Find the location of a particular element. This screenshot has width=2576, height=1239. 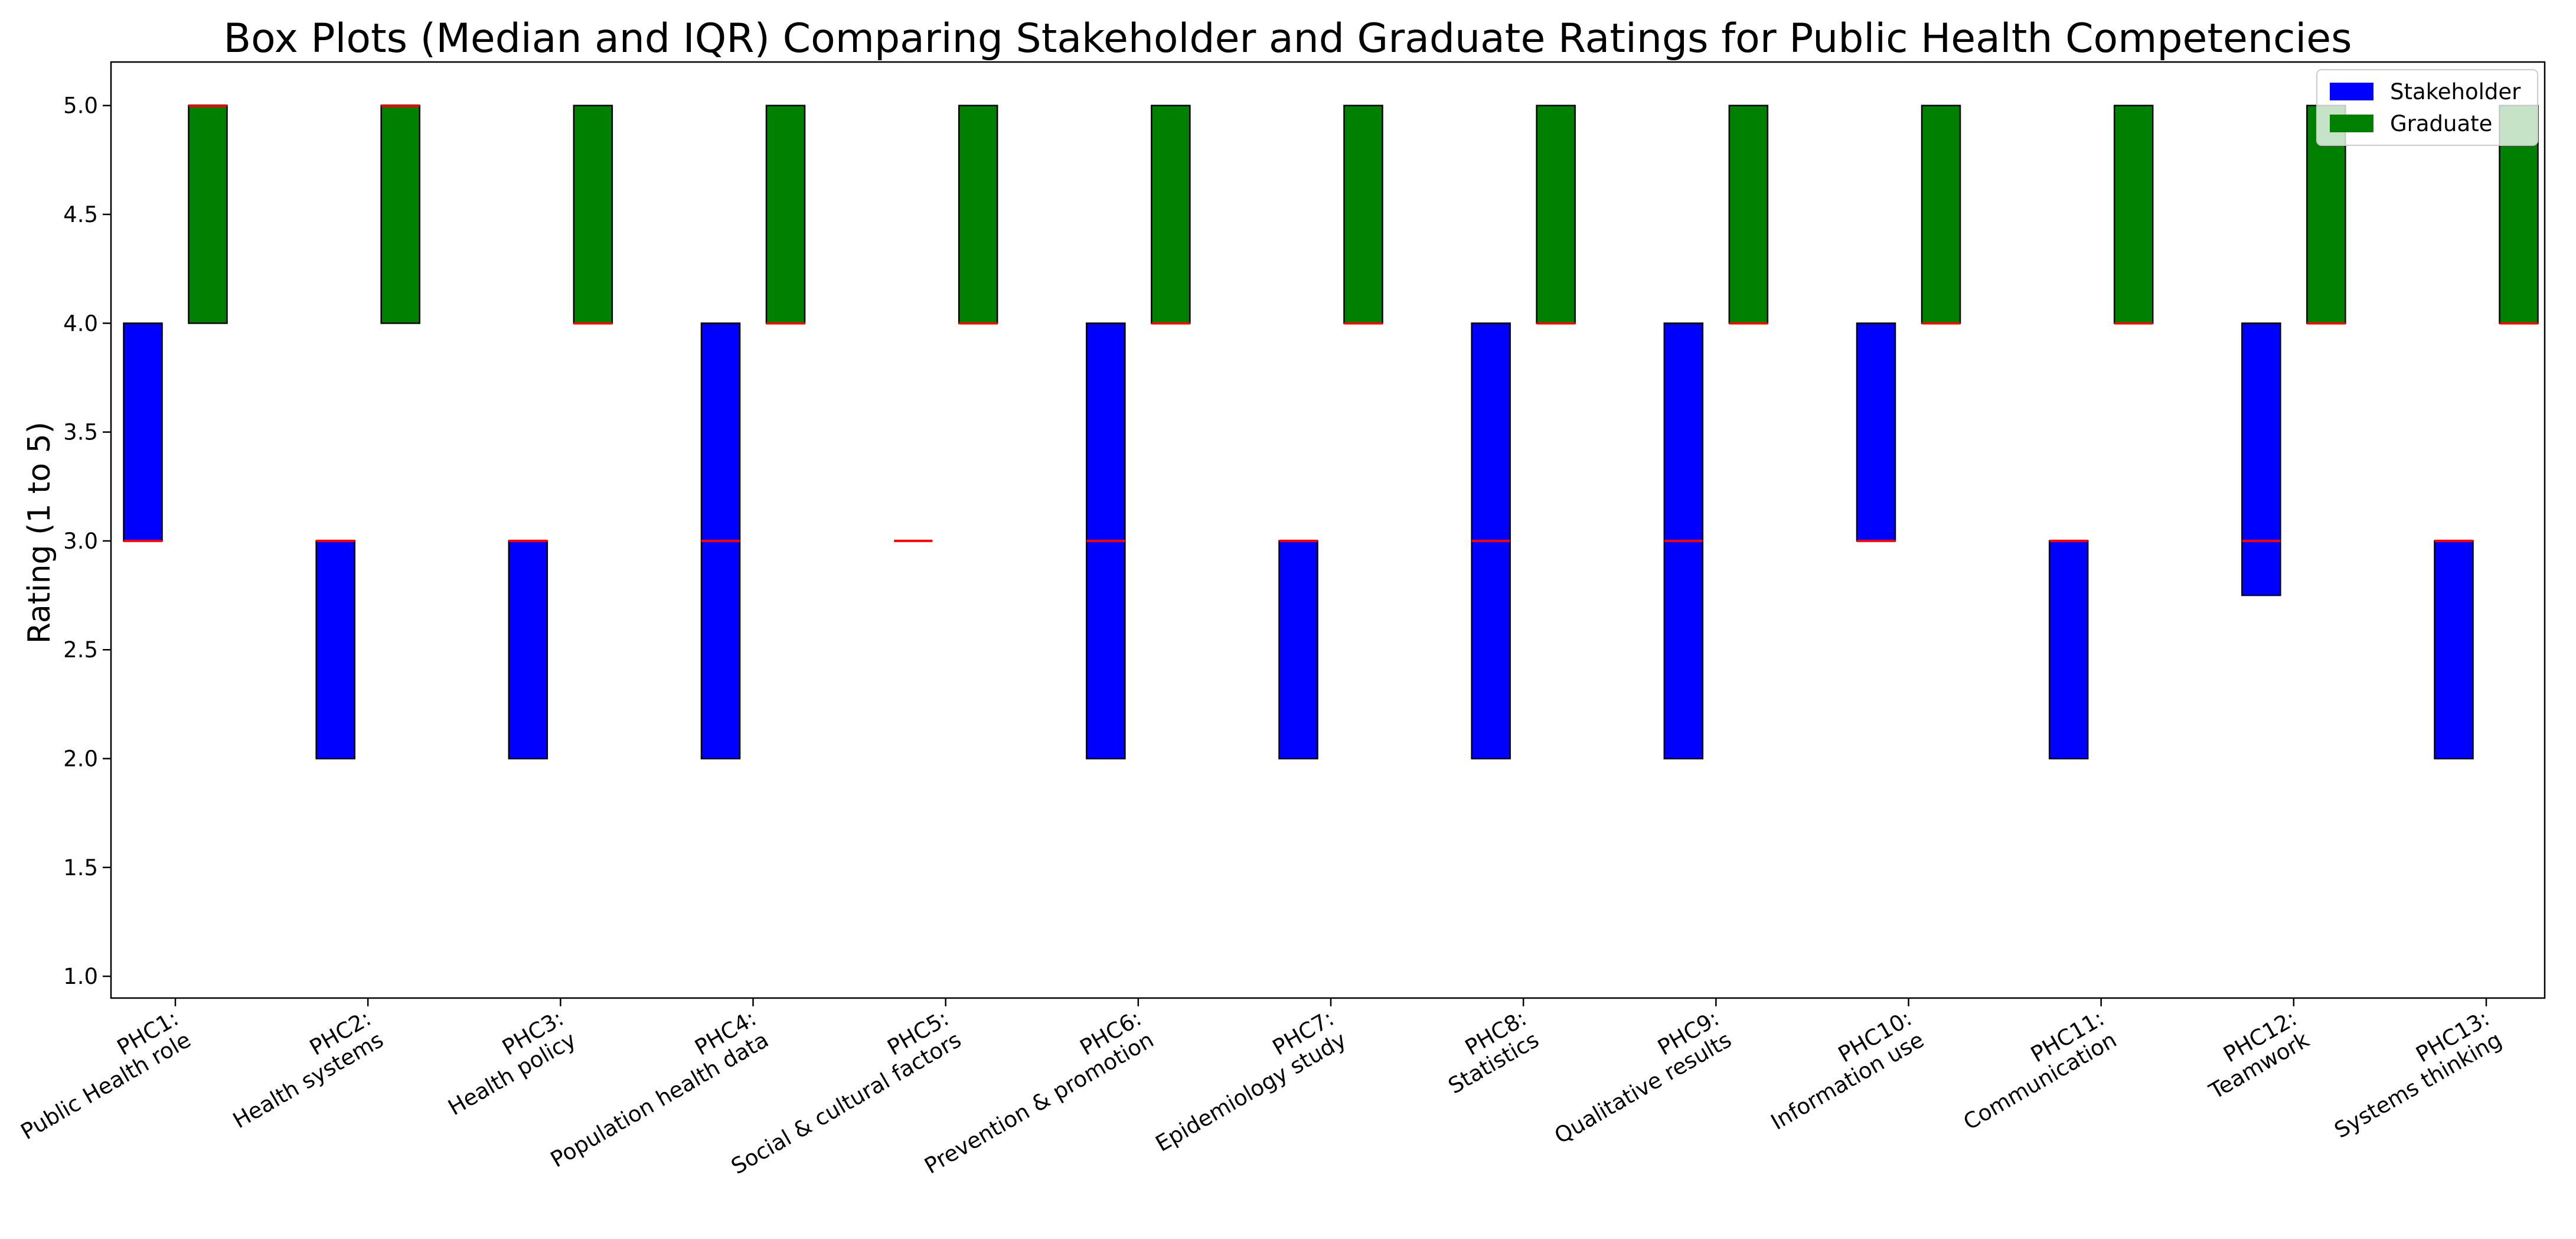

x-tick-label: PHC10:Information use is located at coordinates (1841, 1070).